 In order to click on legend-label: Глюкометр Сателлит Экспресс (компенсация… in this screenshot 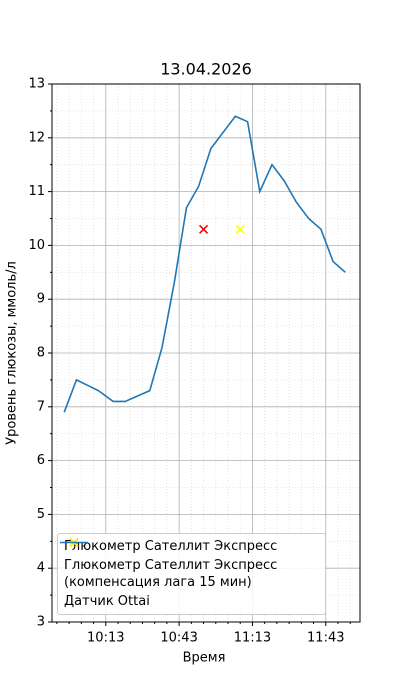, I will do `click(171, 574)`.